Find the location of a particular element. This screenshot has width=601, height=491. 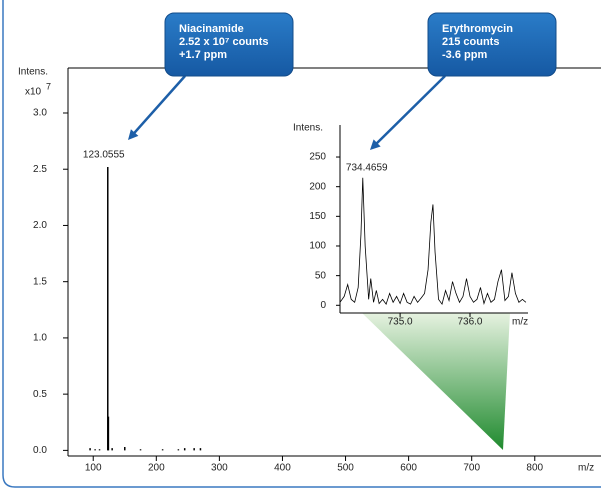

inset-bg is located at coordinates (434, 219).